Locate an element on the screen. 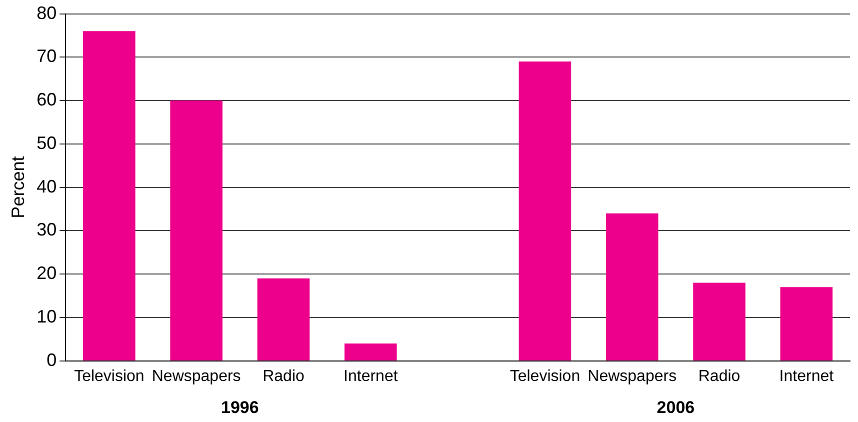 The height and width of the screenshot is (422, 858). y-tick-label: 80 is located at coordinates (46, 12).